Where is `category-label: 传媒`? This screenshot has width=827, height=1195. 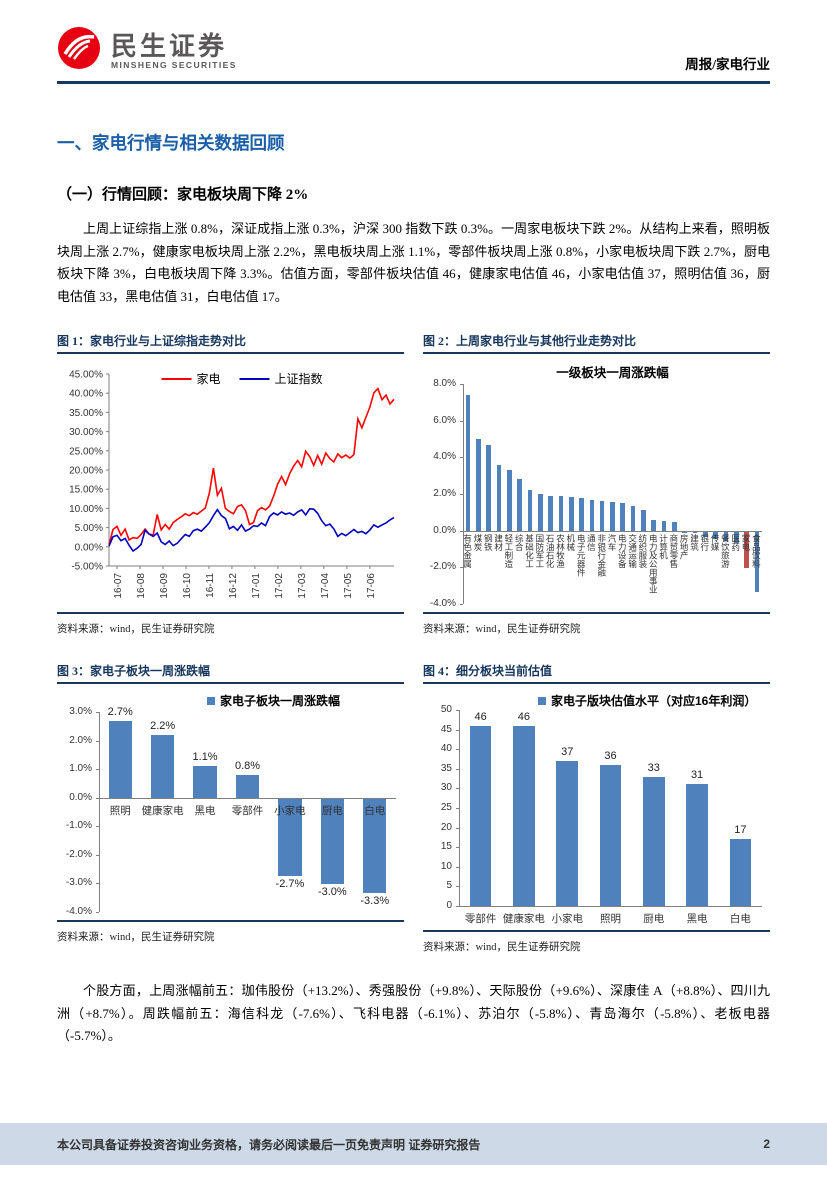
category-label: 传媒 is located at coordinates (715, 542).